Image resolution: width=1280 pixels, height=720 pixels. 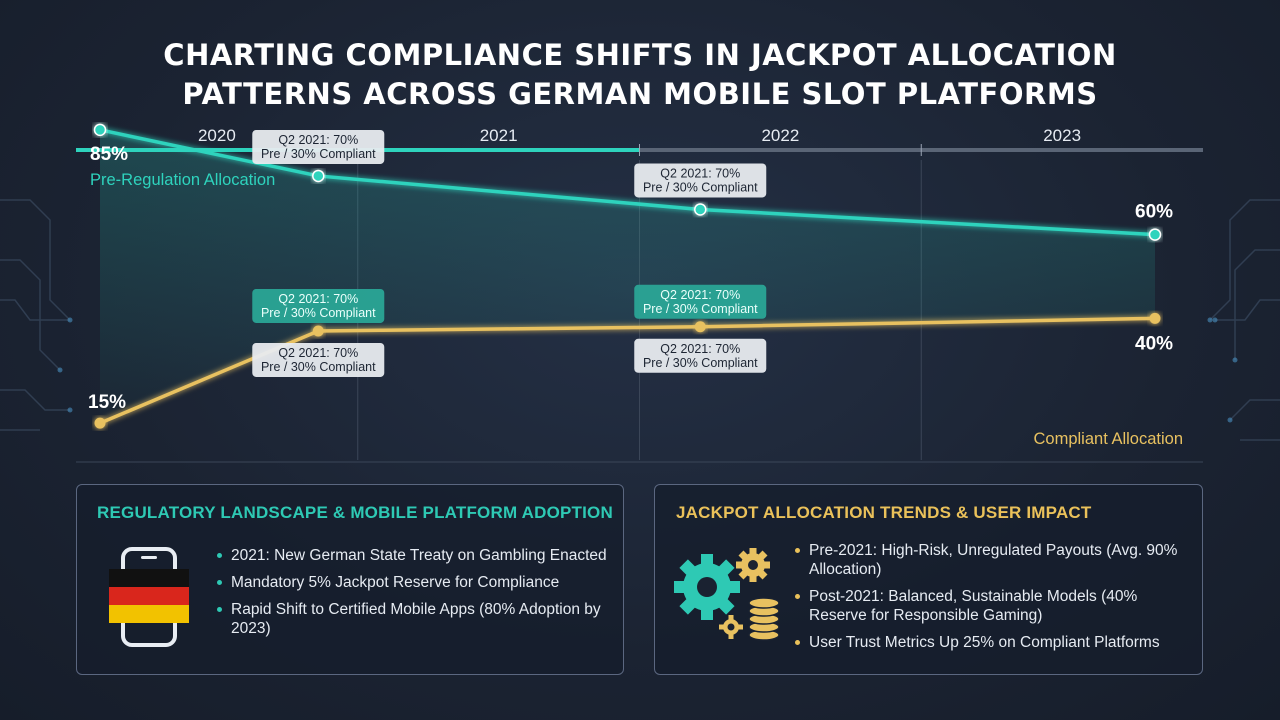 What do you see at coordinates (109, 154) in the screenshot?
I see `data-value-label: 85%` at bounding box center [109, 154].